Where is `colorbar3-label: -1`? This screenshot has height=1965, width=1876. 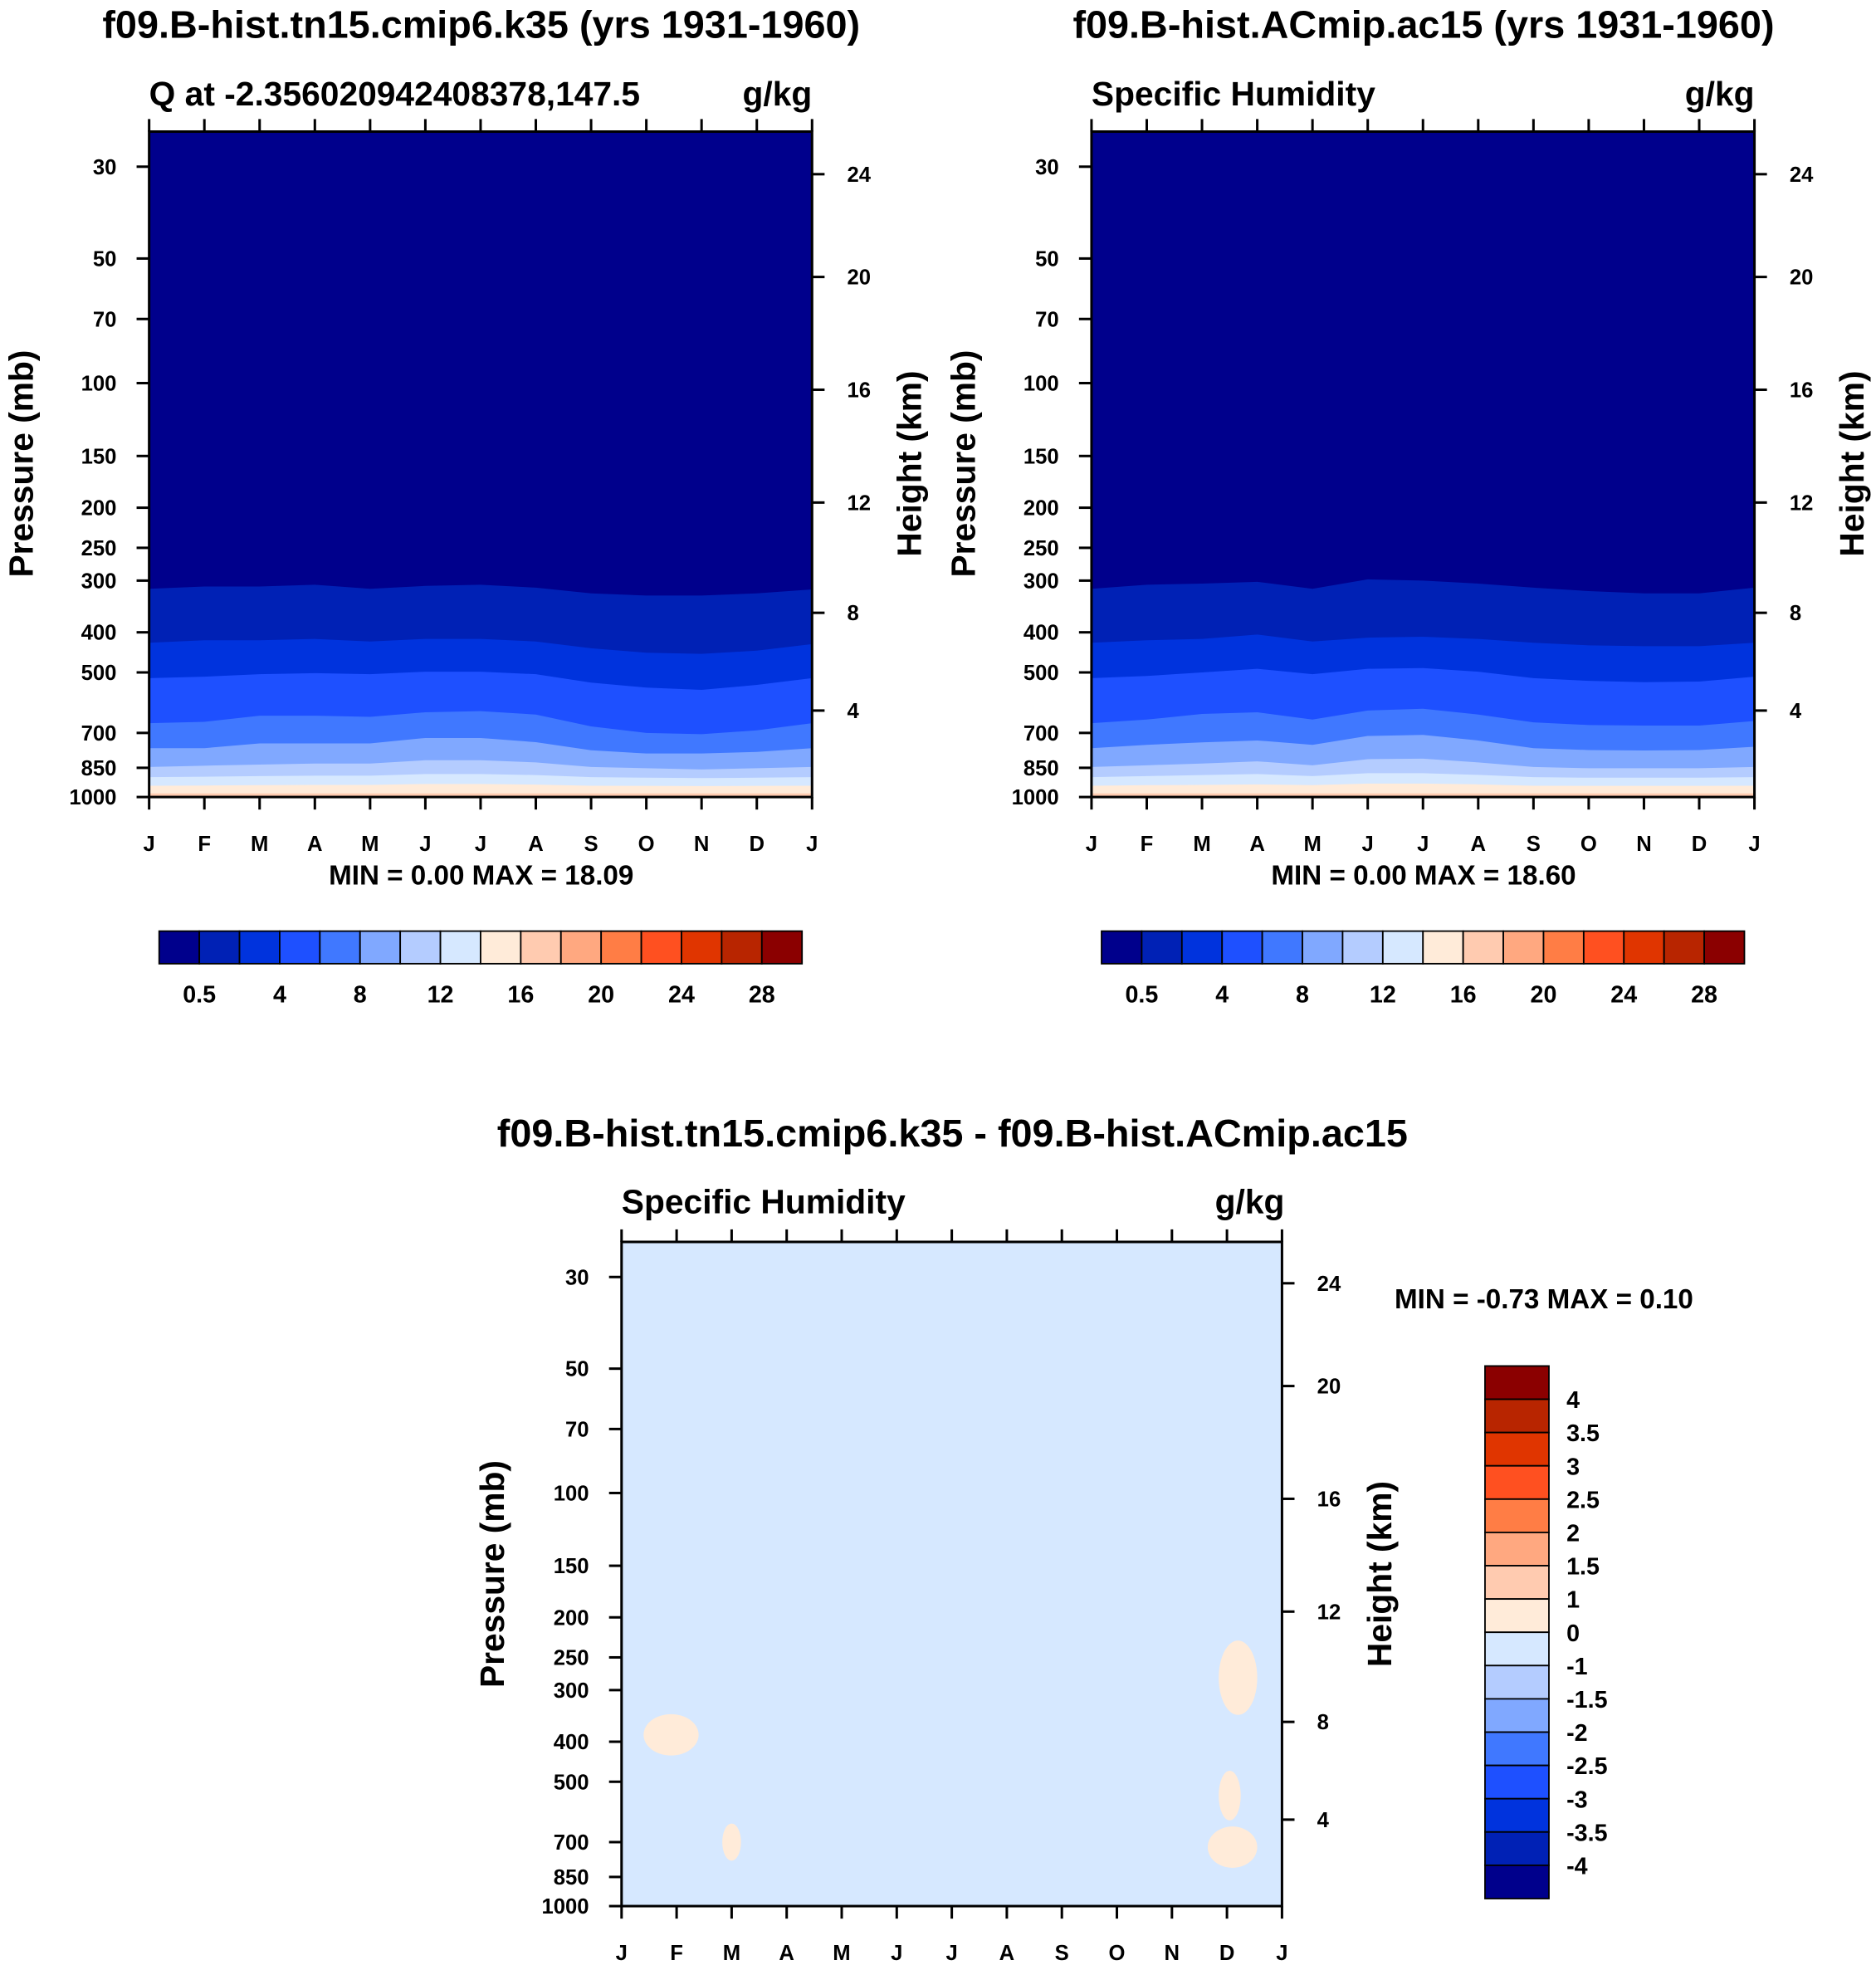
colorbar3-label: -1 is located at coordinates (1577, 1667).